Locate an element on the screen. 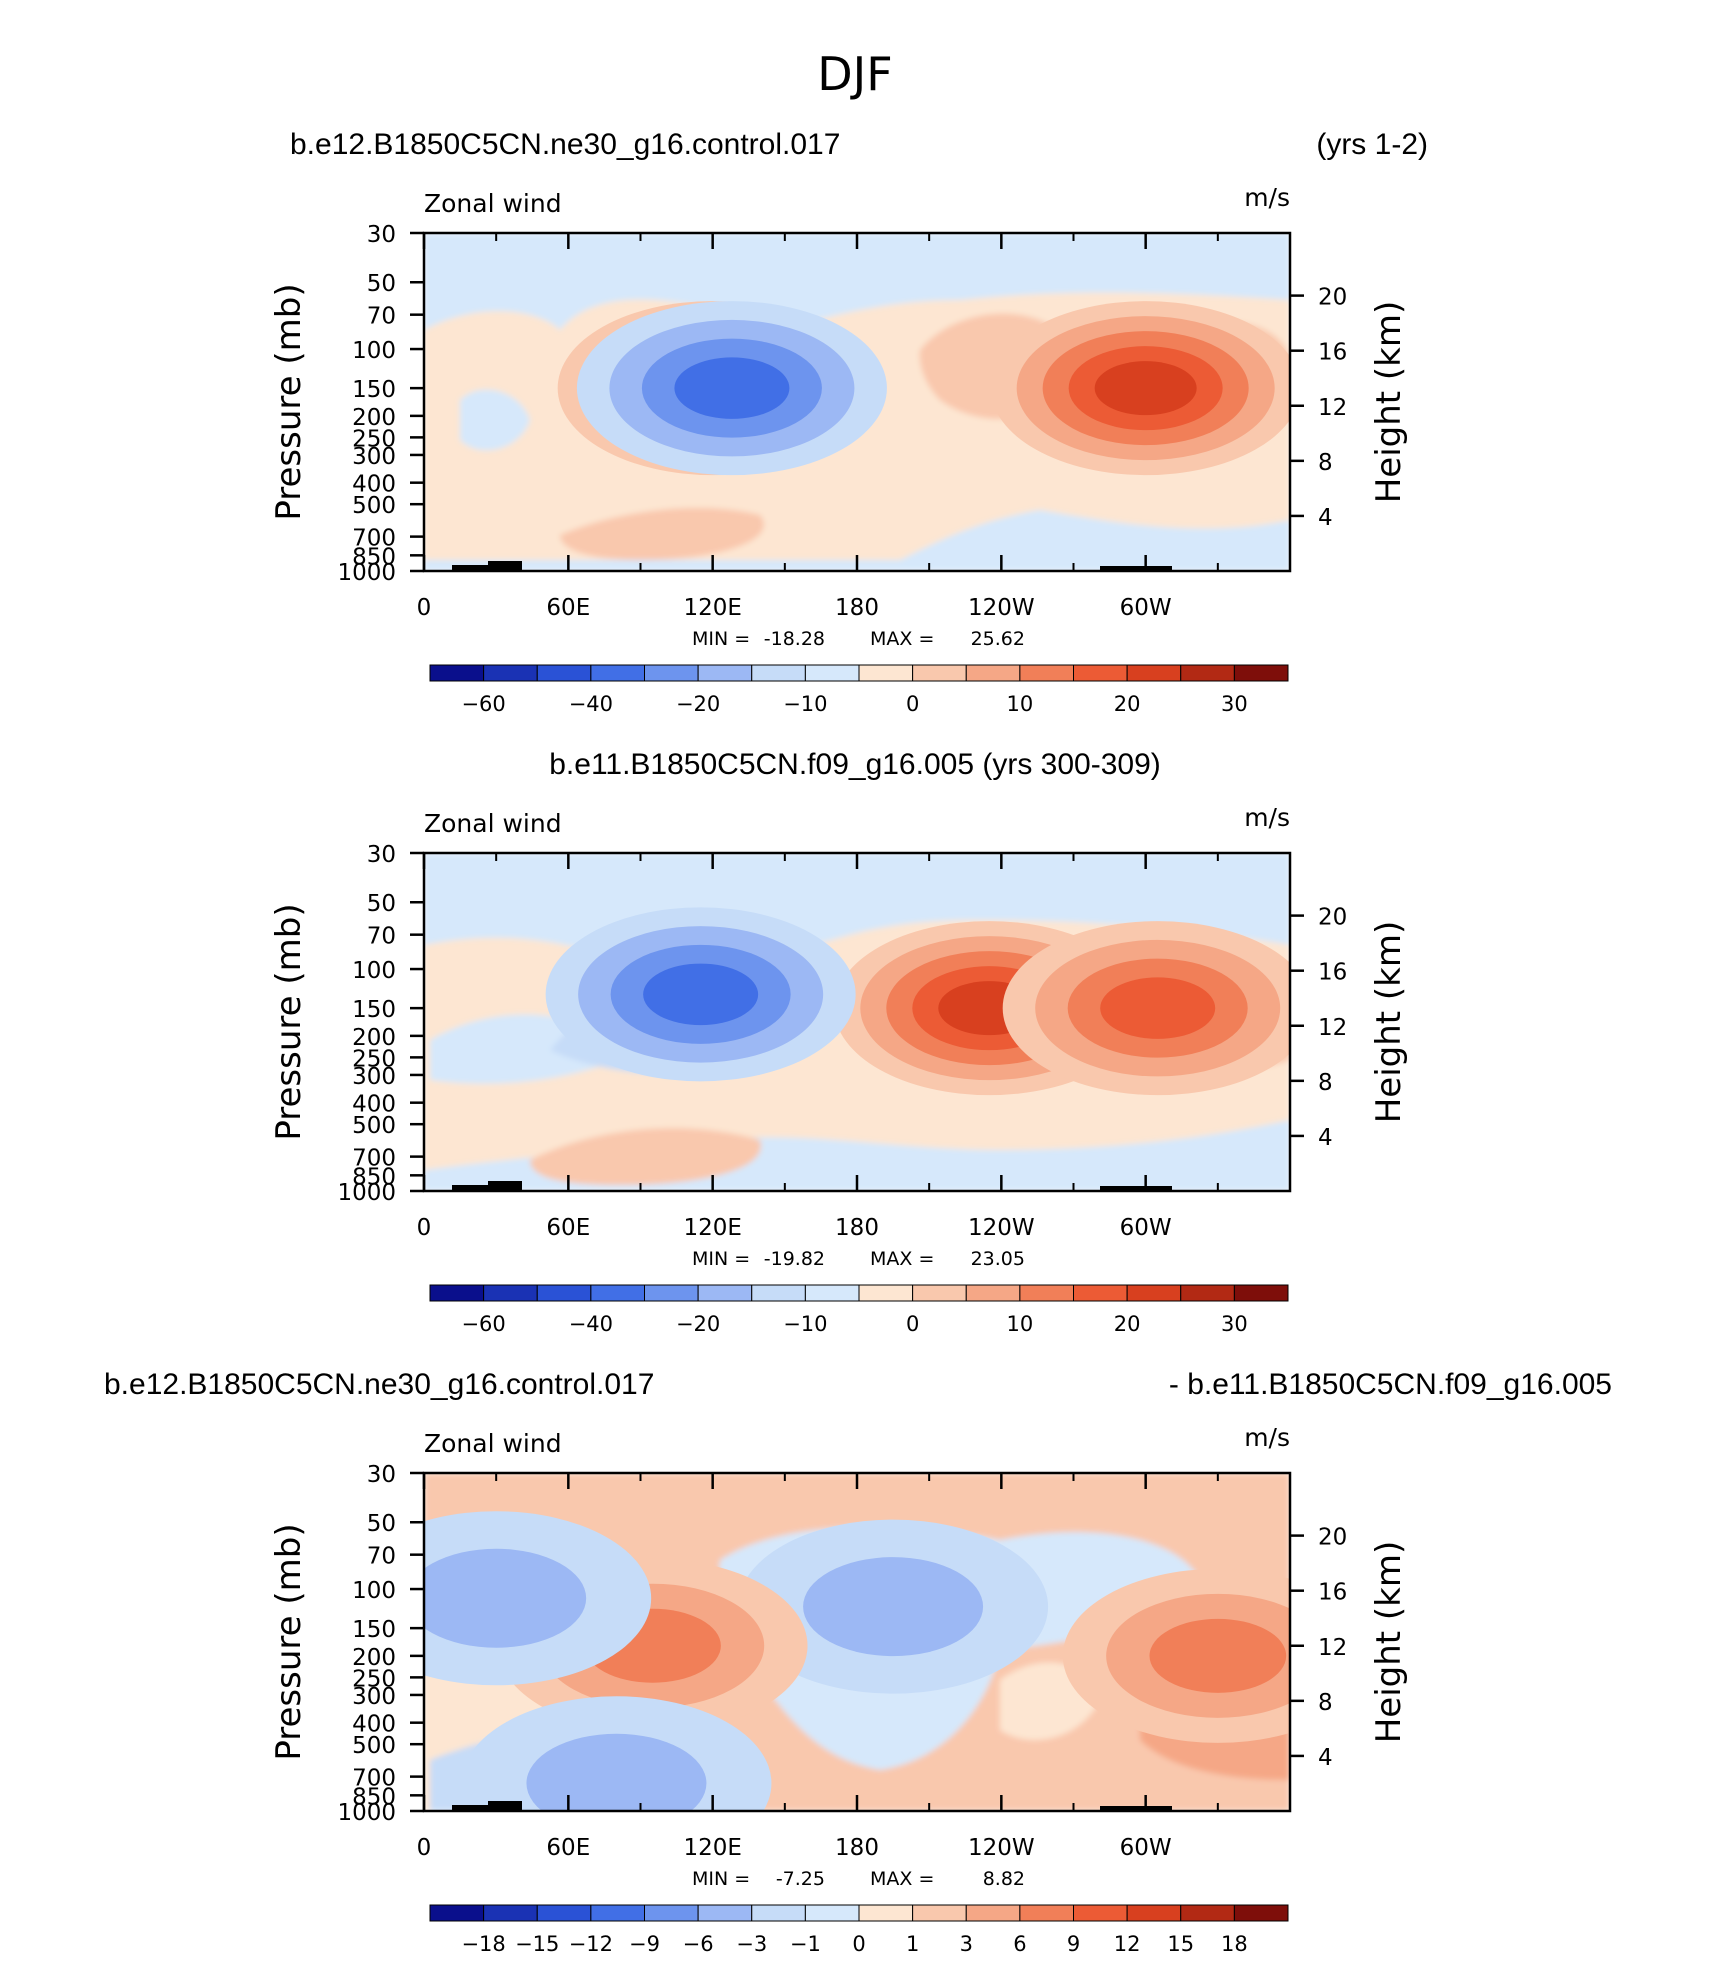  max-value: 8.82 is located at coordinates (1004, 1879).